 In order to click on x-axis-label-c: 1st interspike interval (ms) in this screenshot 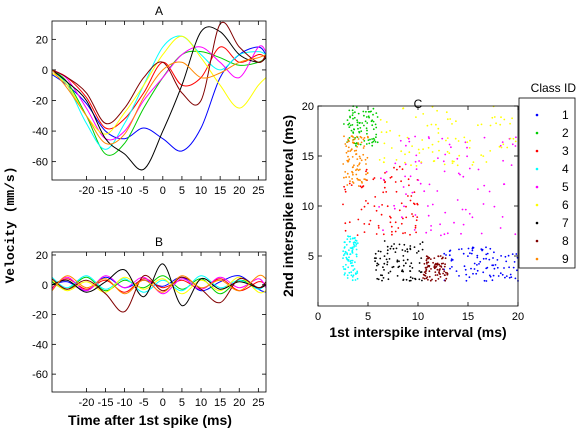, I will do `click(417, 332)`.